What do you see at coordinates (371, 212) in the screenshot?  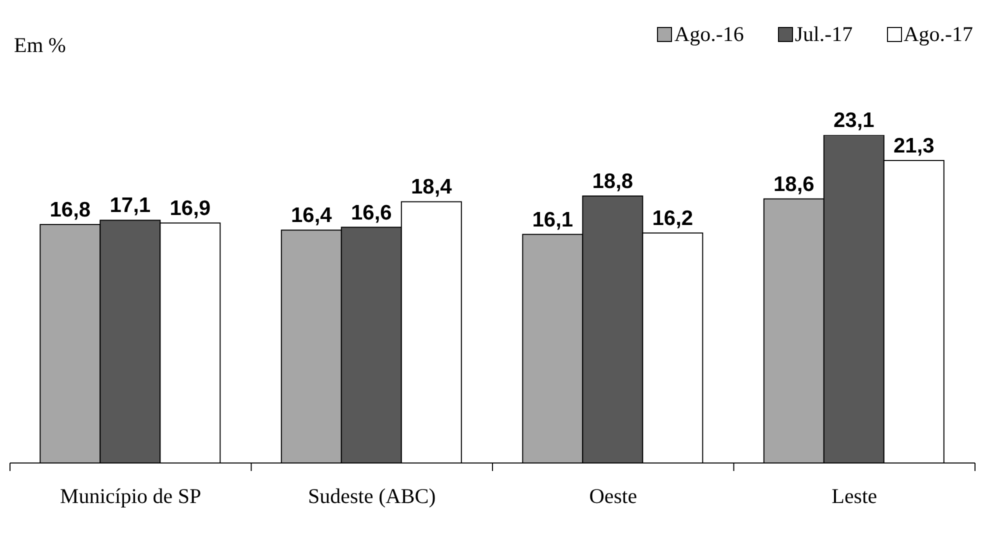 I see `data-label: 16,6` at bounding box center [371, 212].